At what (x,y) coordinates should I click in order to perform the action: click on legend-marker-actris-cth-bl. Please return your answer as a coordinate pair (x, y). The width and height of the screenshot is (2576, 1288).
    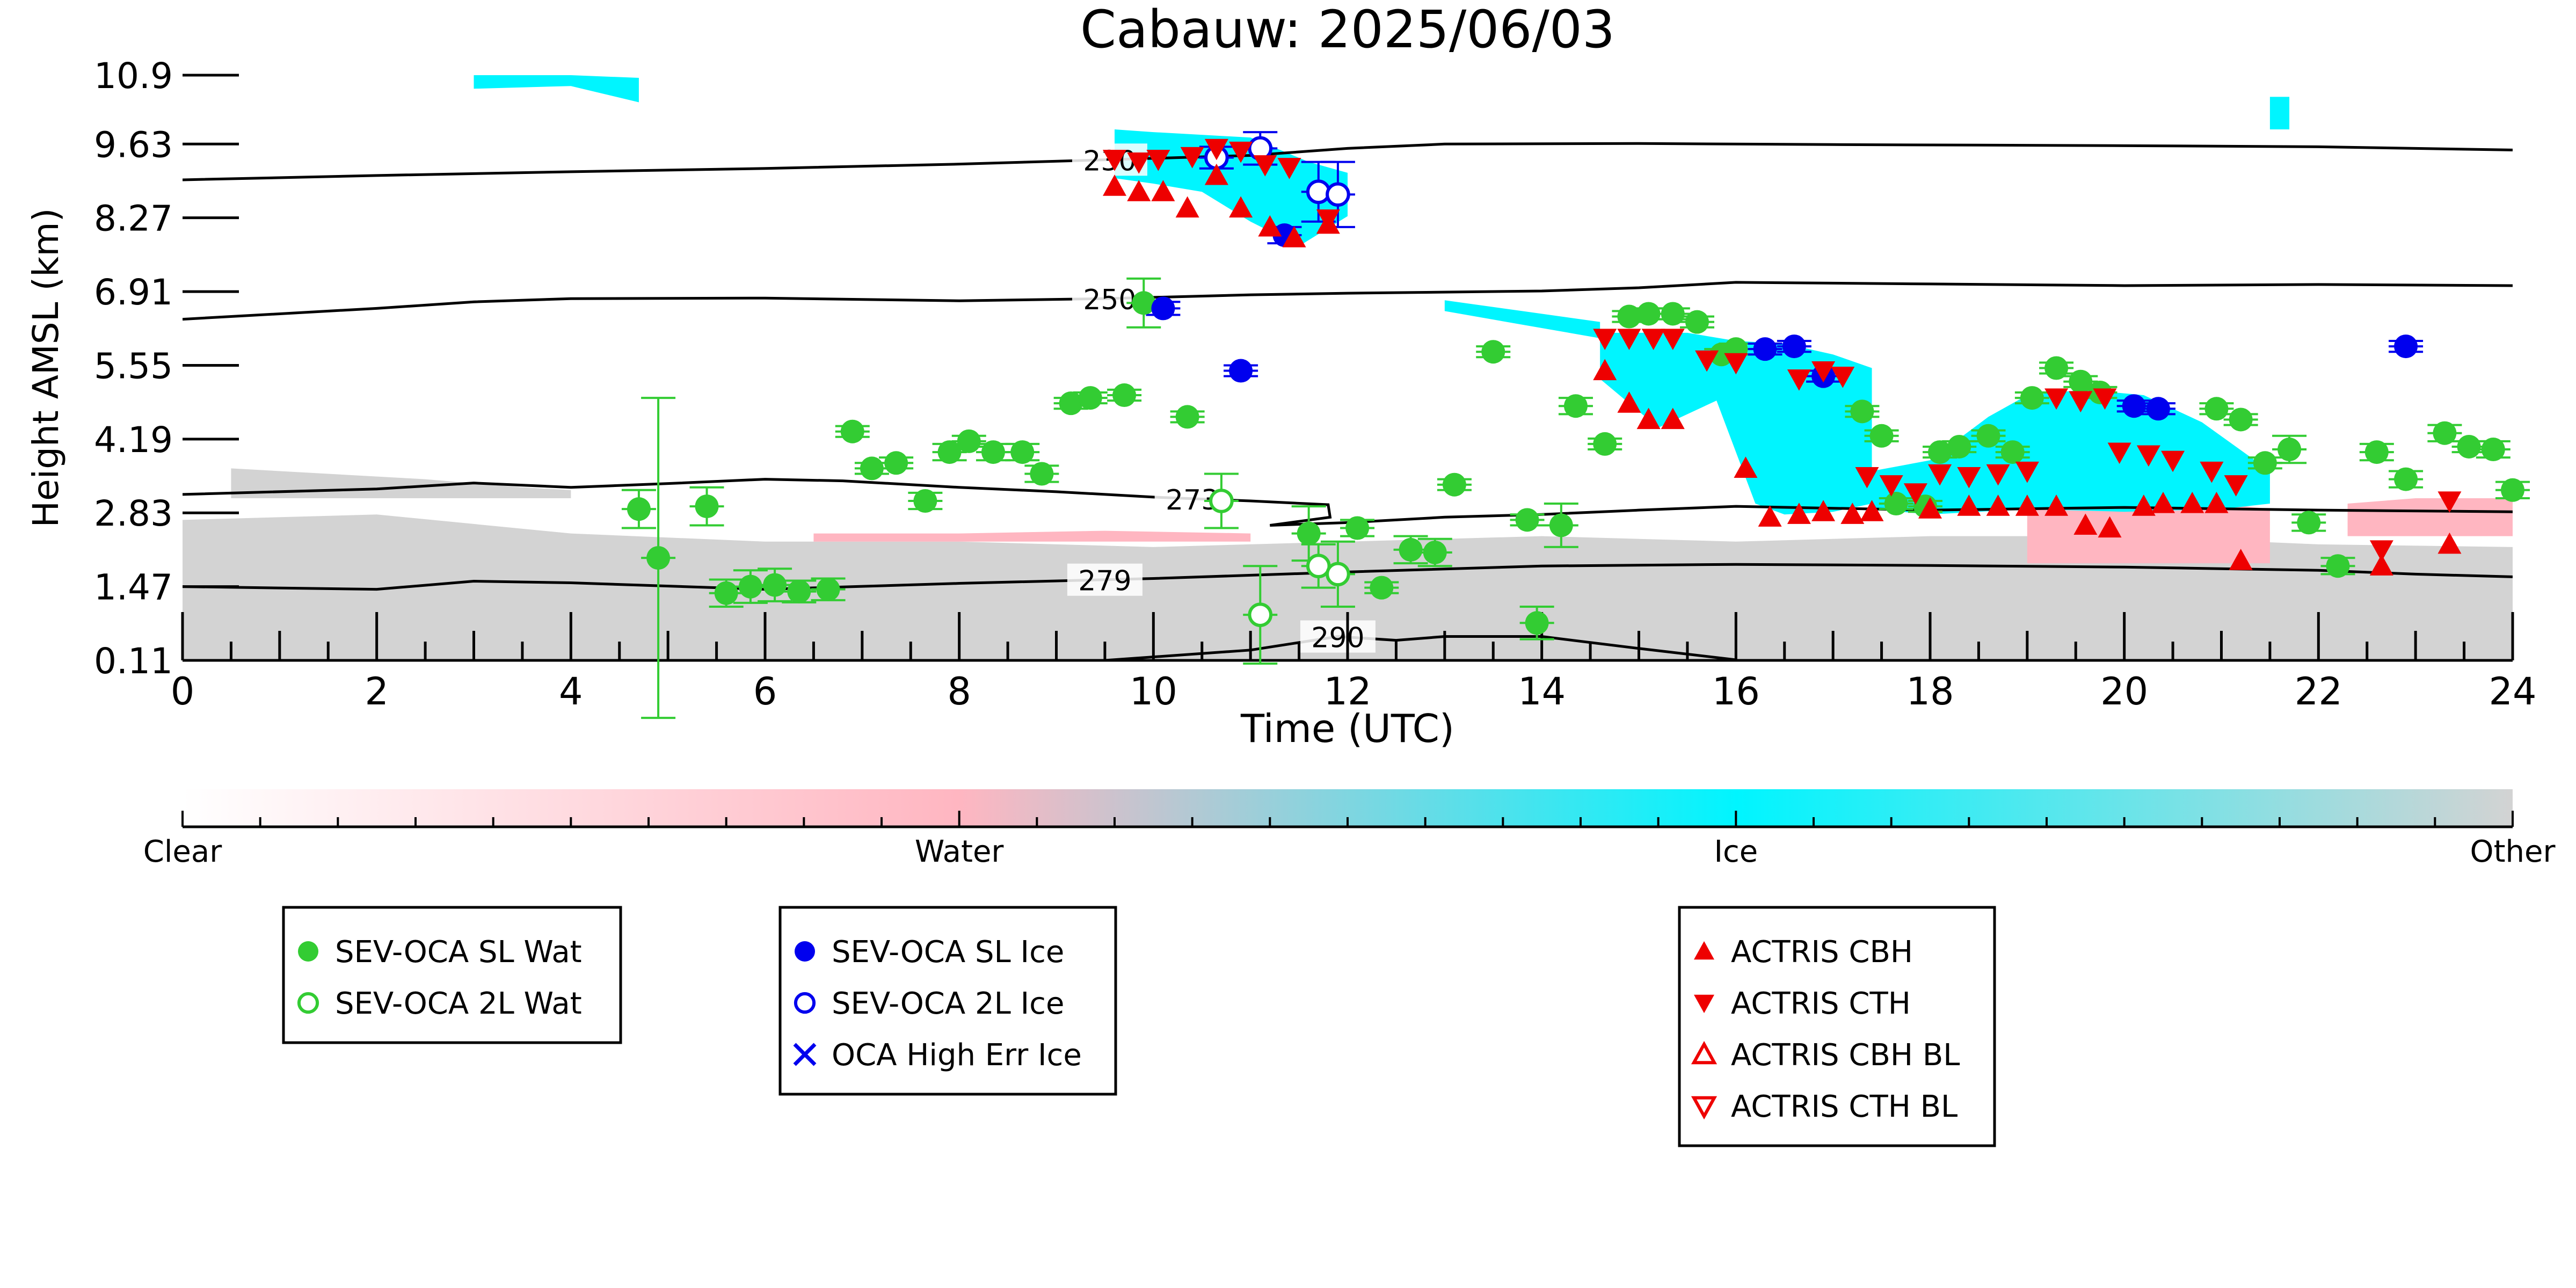
    Looking at the image, I should click on (1704, 1108).